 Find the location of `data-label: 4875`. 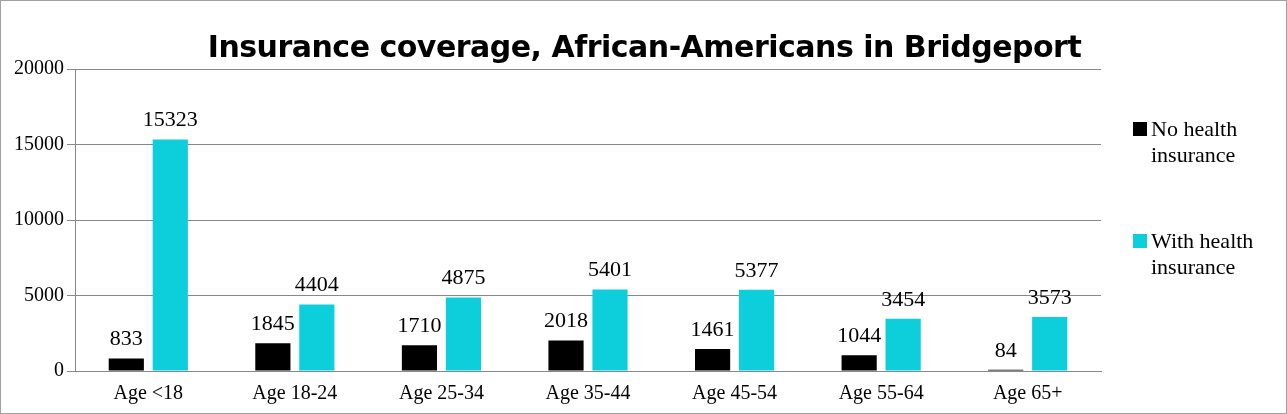

data-label: 4875 is located at coordinates (463, 277).